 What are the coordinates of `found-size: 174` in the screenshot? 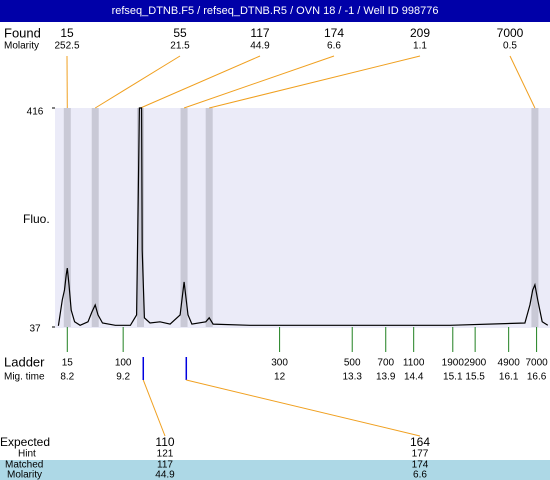 It's located at (334, 33).